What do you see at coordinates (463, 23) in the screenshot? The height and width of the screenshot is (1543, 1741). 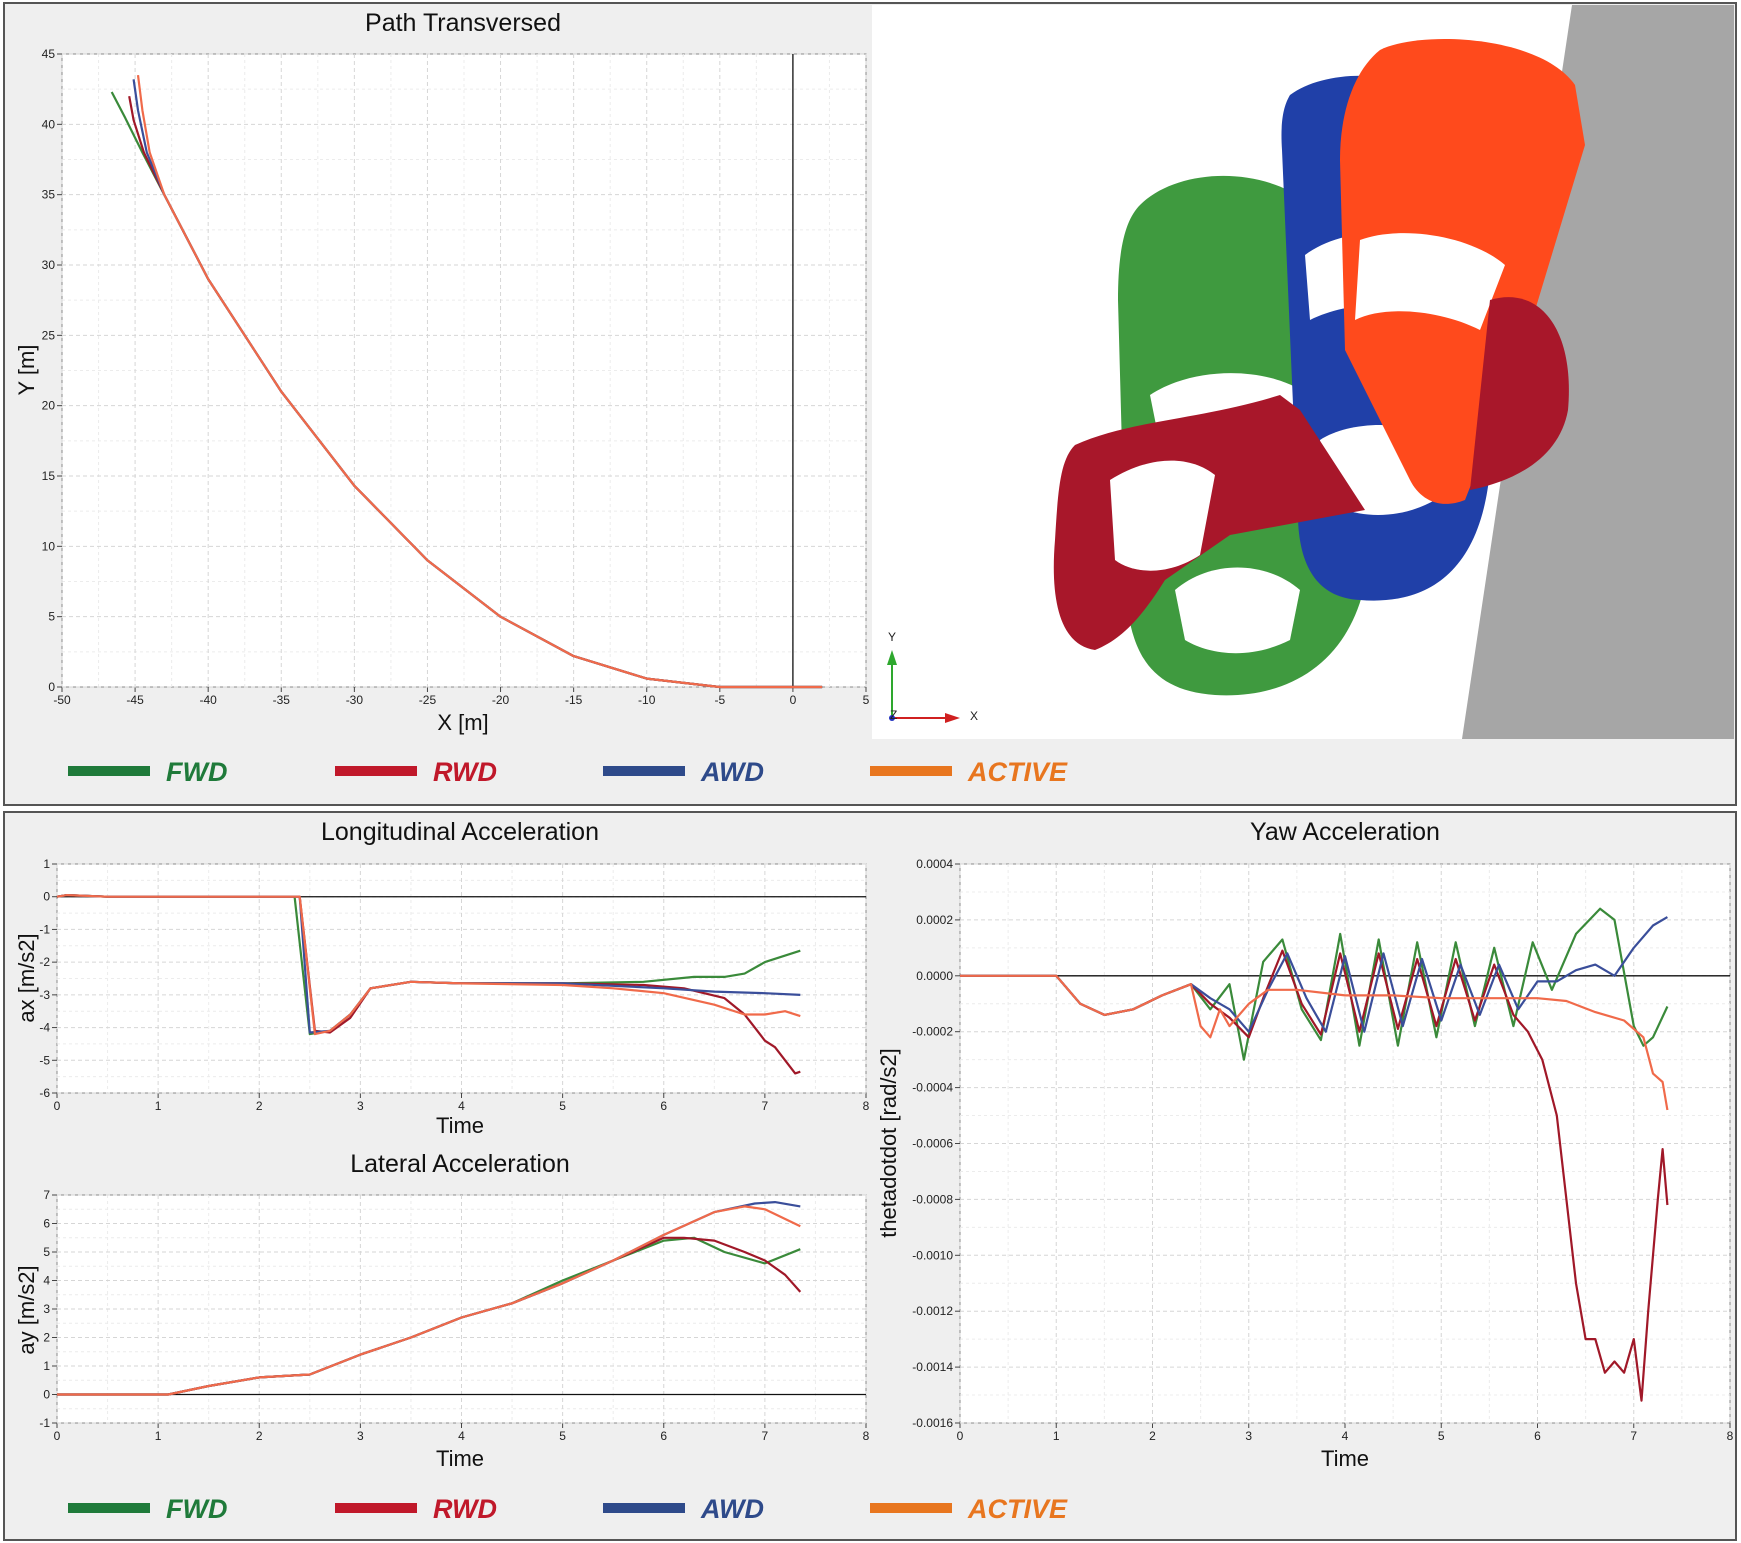 I see `chart-title: Path Transversed` at bounding box center [463, 23].